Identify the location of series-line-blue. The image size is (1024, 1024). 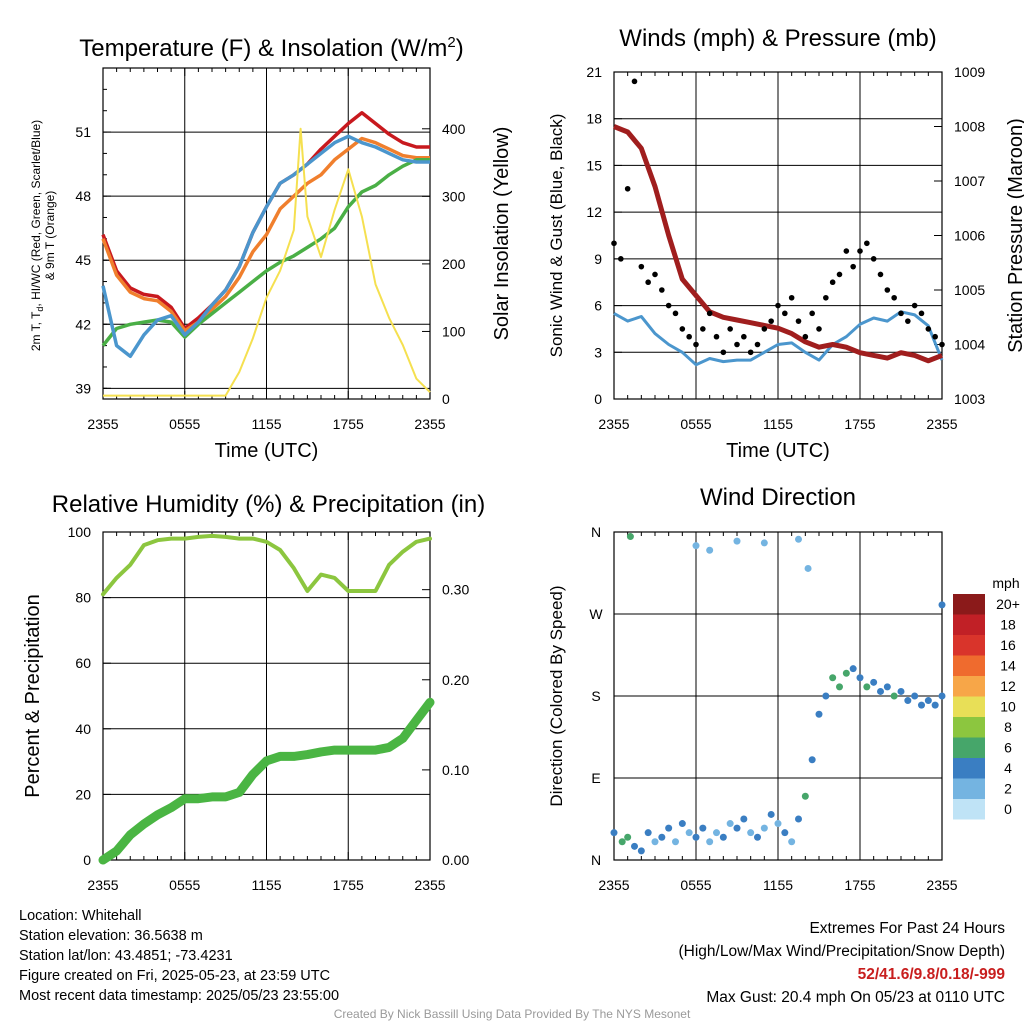
(778, 338).